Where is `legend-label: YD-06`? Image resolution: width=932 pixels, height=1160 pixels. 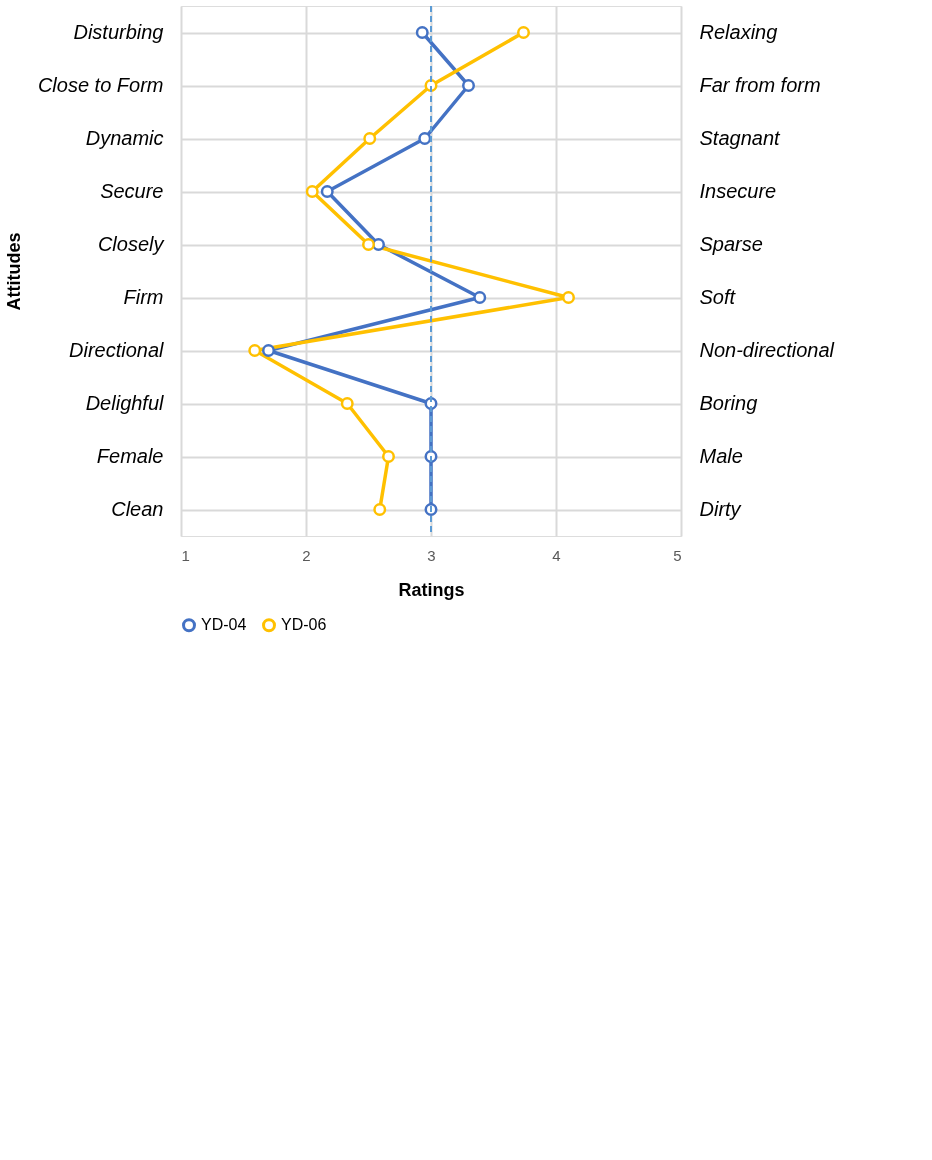
legend-label: YD-06 is located at coordinates (304, 625).